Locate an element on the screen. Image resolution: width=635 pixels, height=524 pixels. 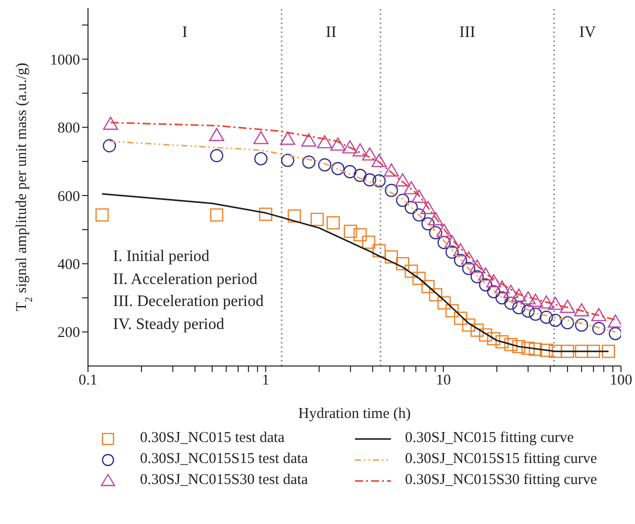
annotation: I. Initial period is located at coordinates (161, 257).